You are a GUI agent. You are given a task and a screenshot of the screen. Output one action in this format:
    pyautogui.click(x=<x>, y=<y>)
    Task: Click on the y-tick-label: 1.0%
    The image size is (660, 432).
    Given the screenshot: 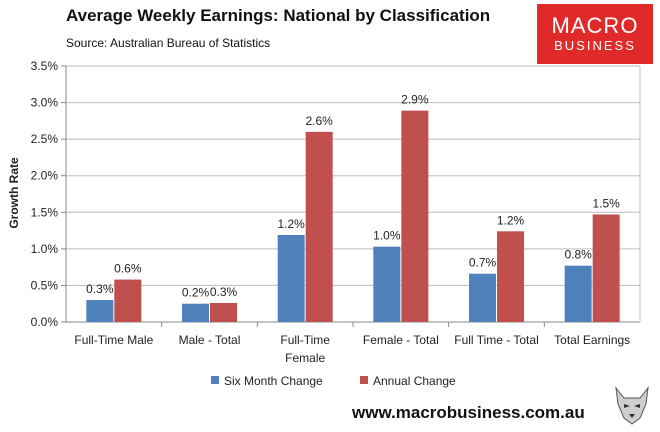 What is the action you would take?
    pyautogui.click(x=45, y=249)
    